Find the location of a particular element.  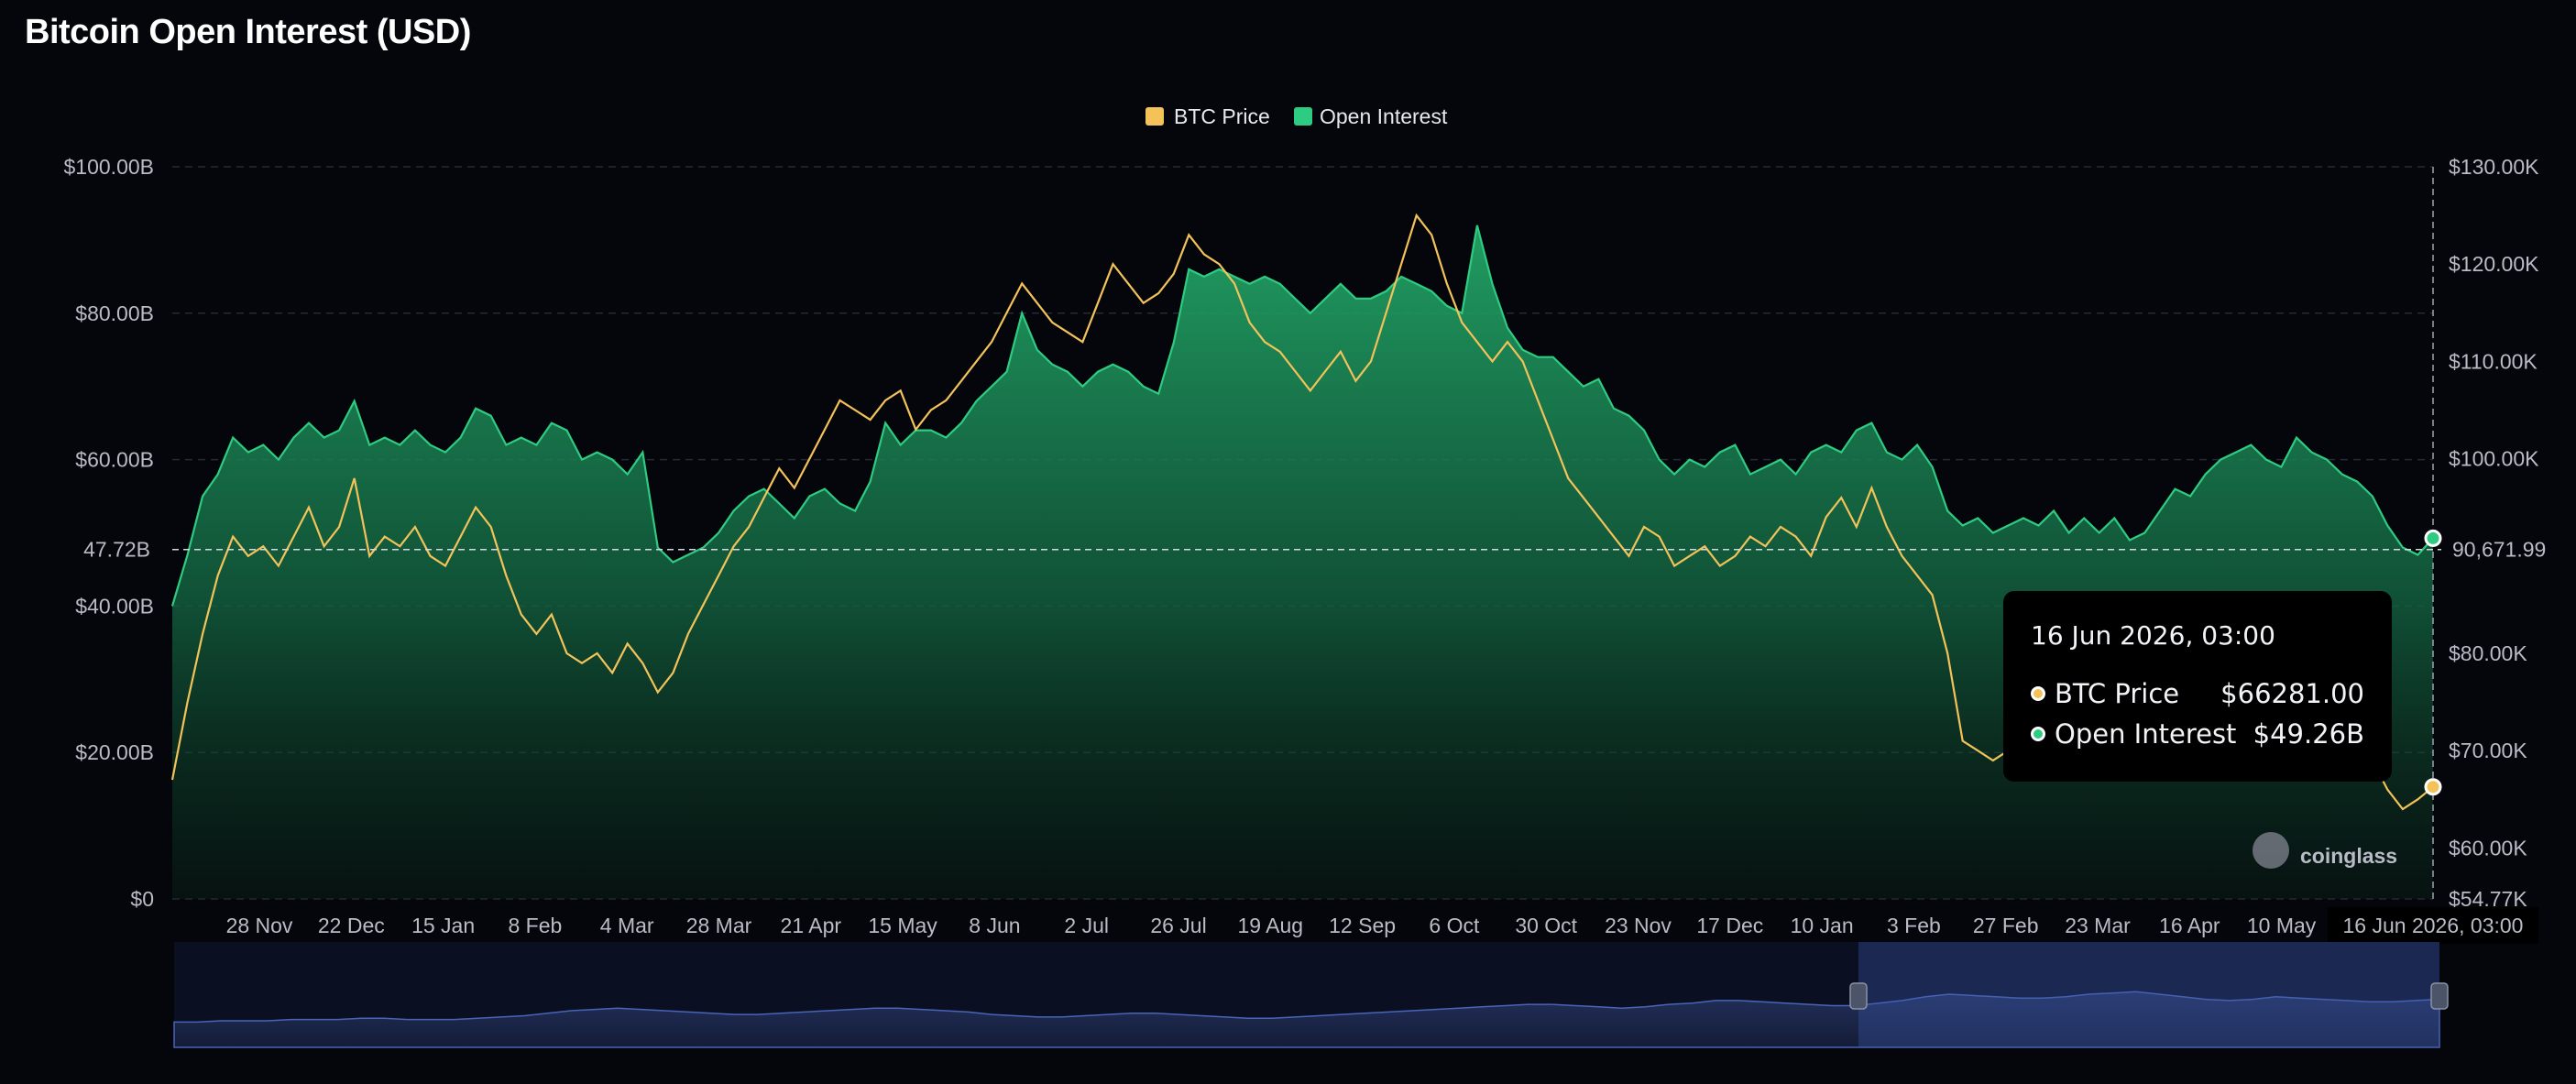

y-right-tick-label: $130.00K is located at coordinates (2494, 167).